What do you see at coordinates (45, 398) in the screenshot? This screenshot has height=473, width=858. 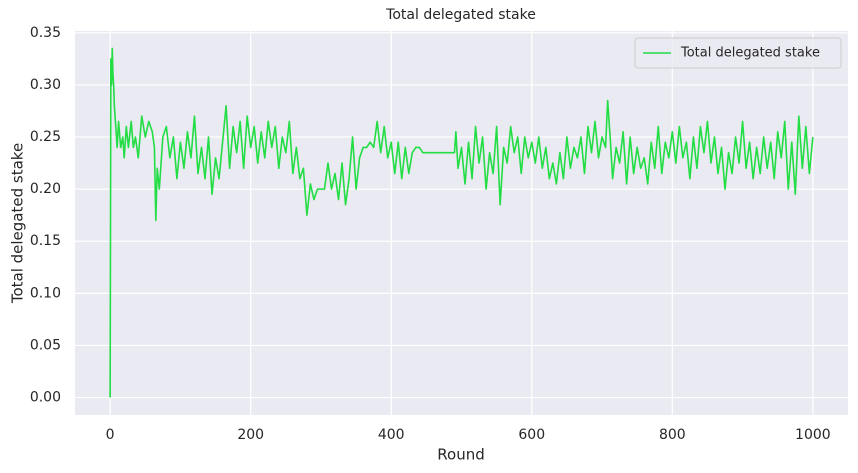 I see `y-tick-label: 0.00` at bounding box center [45, 398].